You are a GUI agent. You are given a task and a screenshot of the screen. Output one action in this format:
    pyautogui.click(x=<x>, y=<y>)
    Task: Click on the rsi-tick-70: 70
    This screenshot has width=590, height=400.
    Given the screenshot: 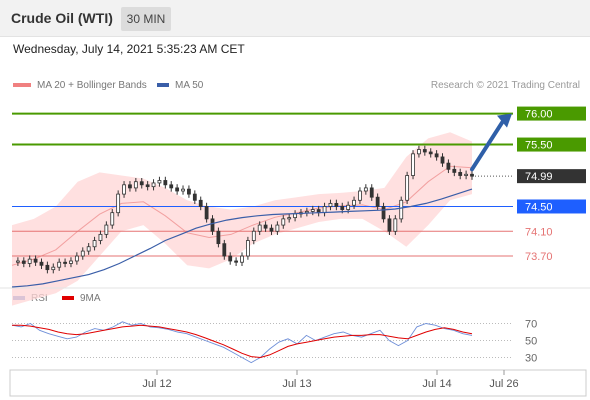 What is the action you would take?
    pyautogui.click(x=531, y=325)
    